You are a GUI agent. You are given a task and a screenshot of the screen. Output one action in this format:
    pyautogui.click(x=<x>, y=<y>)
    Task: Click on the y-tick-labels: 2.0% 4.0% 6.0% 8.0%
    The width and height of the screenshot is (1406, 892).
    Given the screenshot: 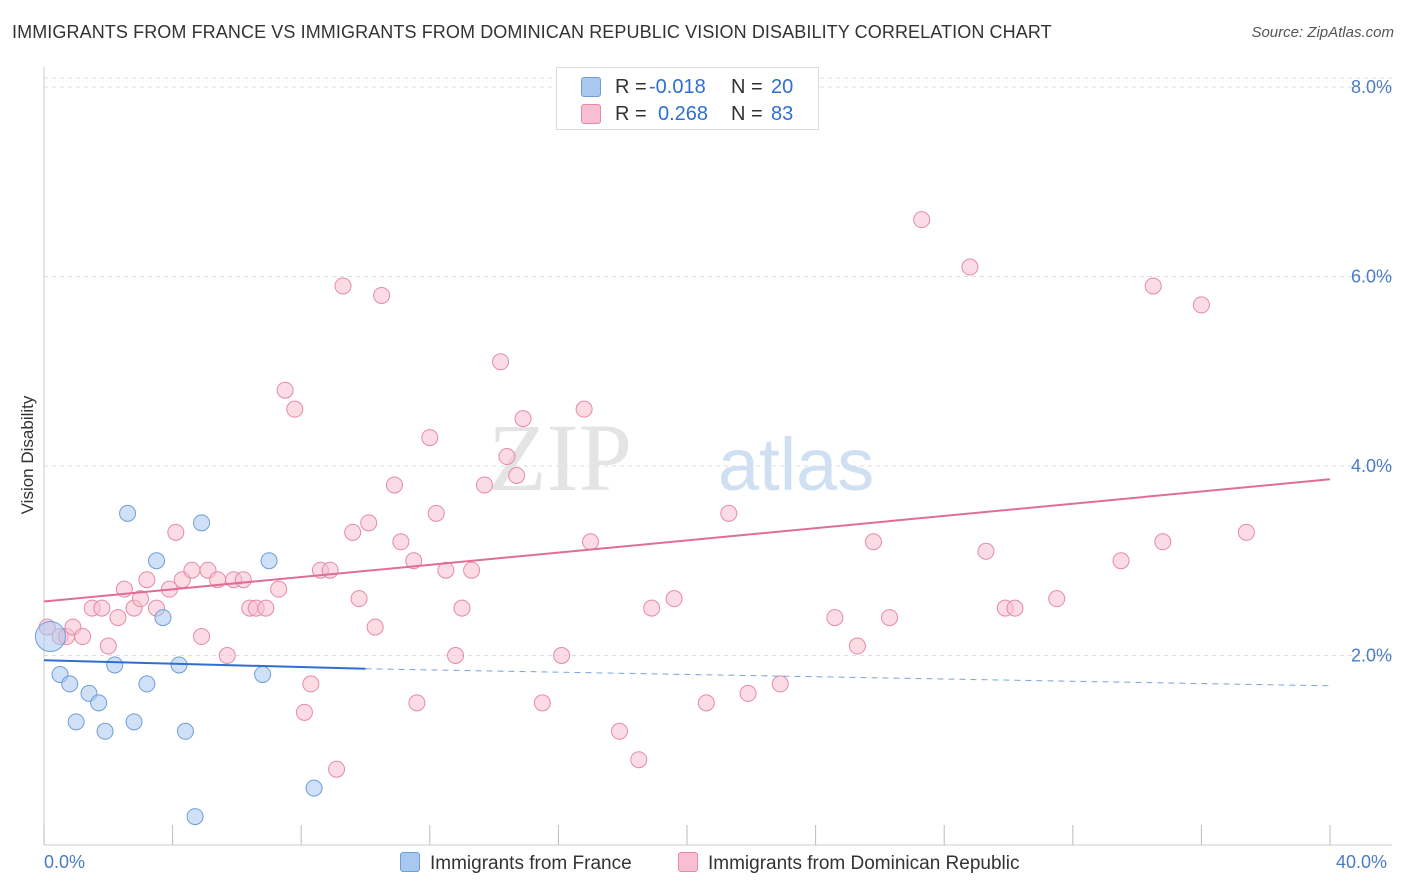 What is the action you would take?
    pyautogui.click(x=1371, y=371)
    